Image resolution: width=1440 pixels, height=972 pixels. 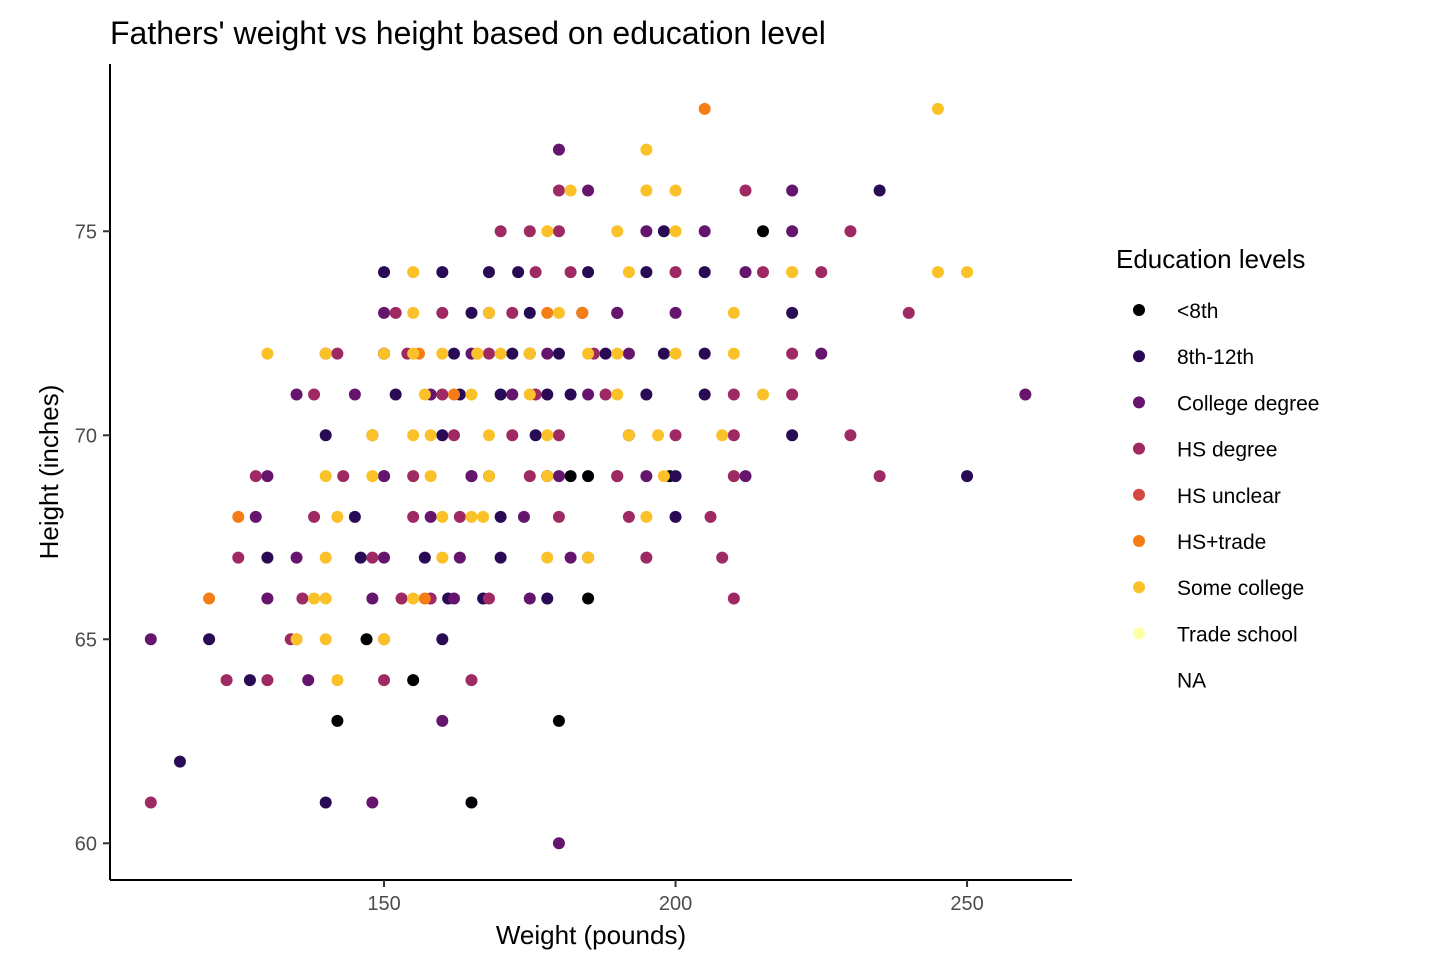 What do you see at coordinates (1240, 588) in the screenshot?
I see `legend-label: Some college` at bounding box center [1240, 588].